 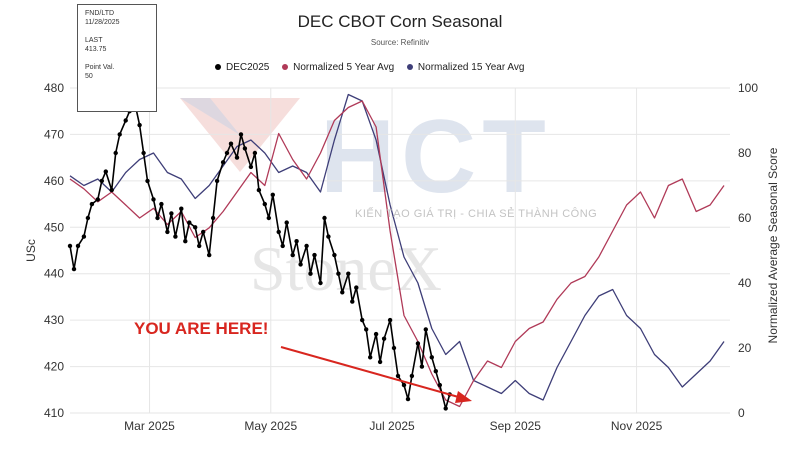 I want to click on y-axis-label: USc, so click(x=31, y=250).